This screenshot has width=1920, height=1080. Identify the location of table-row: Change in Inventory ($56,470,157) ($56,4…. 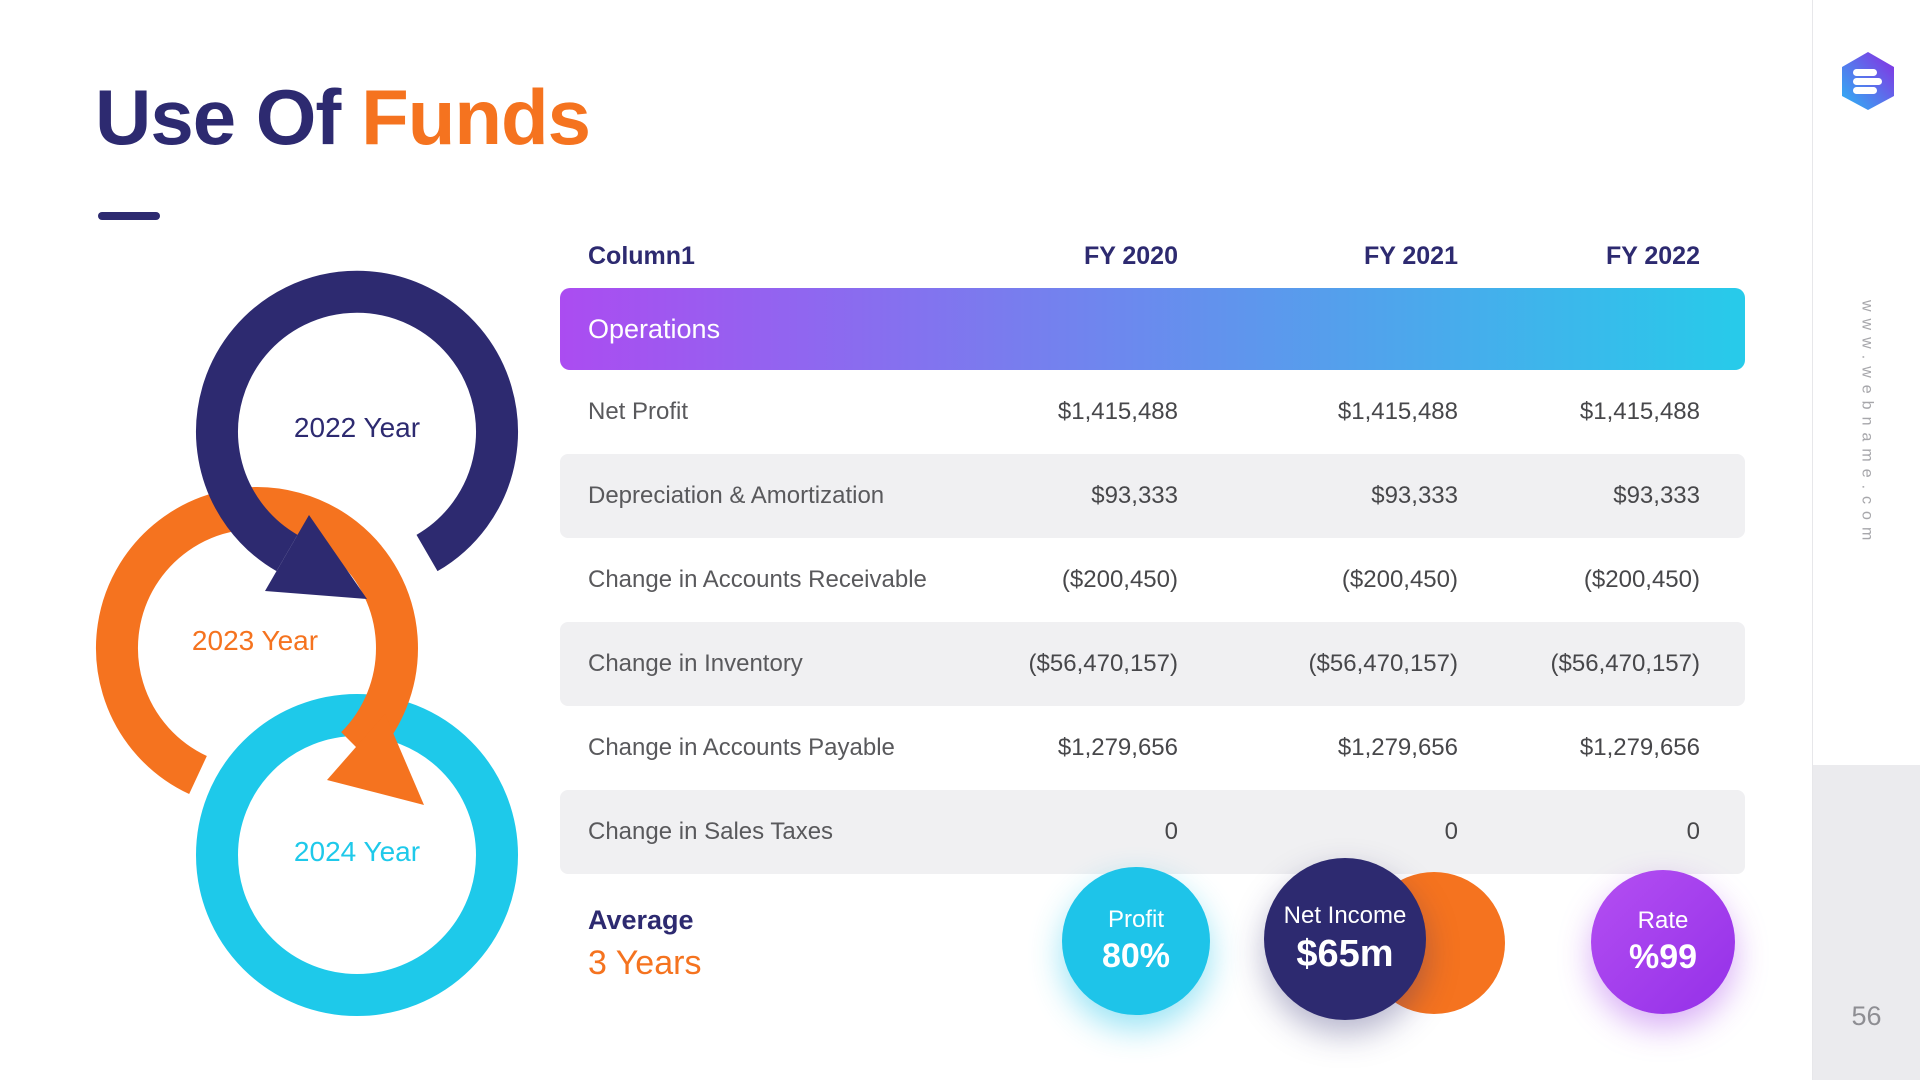
(1152, 664).